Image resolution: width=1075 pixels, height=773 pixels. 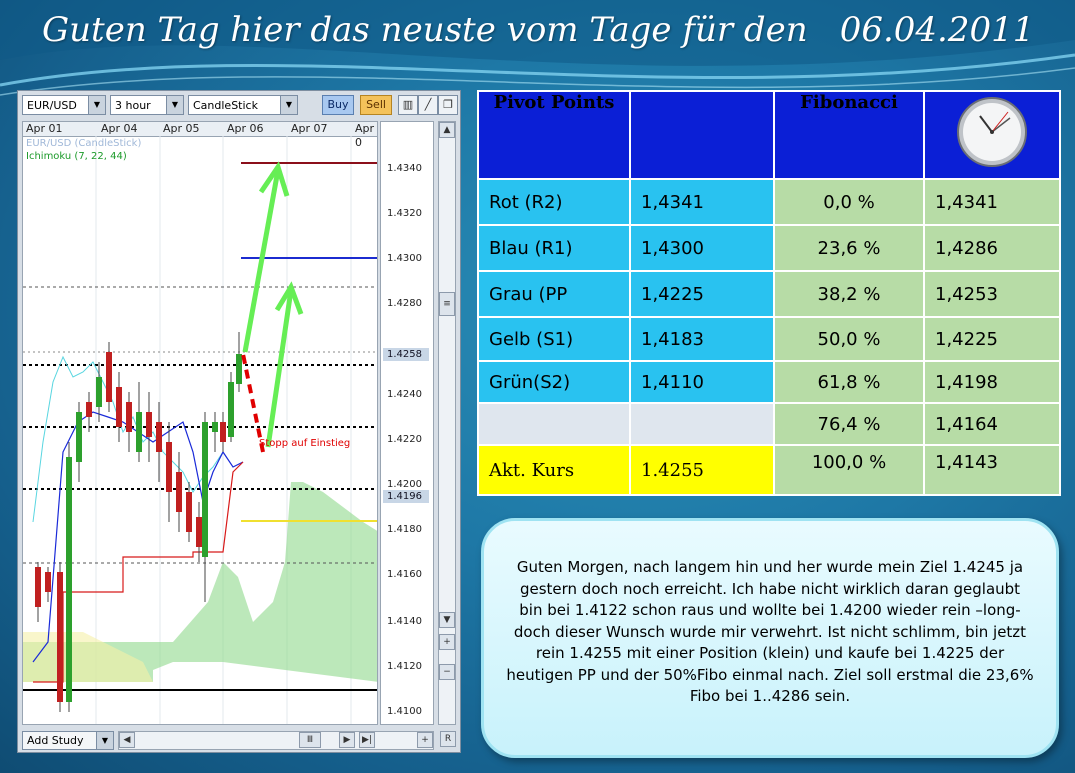 I want to click on price-tick: 1.4220, so click(x=404, y=439).